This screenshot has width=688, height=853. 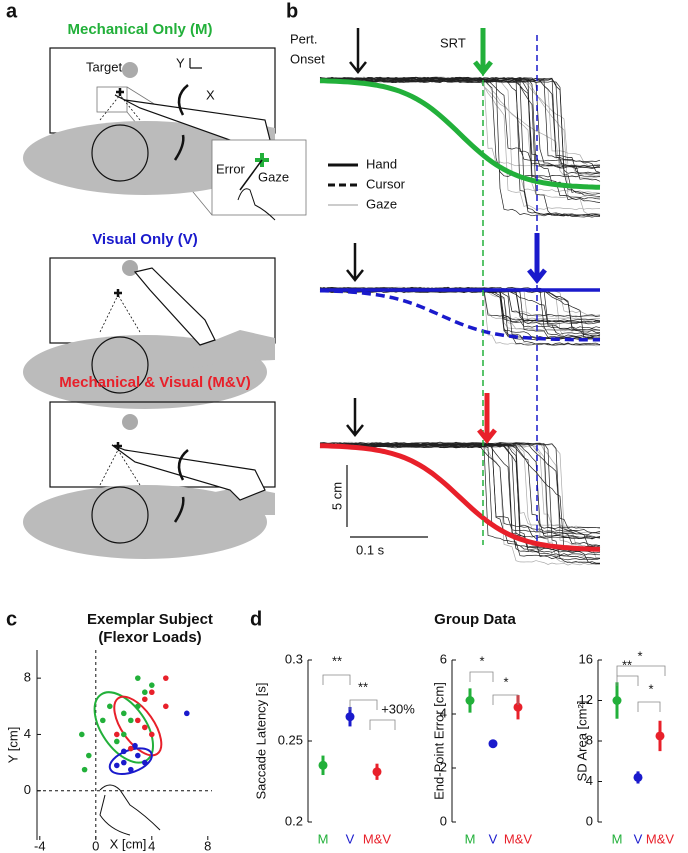 I want to click on panel-label: d, so click(x=256, y=619).